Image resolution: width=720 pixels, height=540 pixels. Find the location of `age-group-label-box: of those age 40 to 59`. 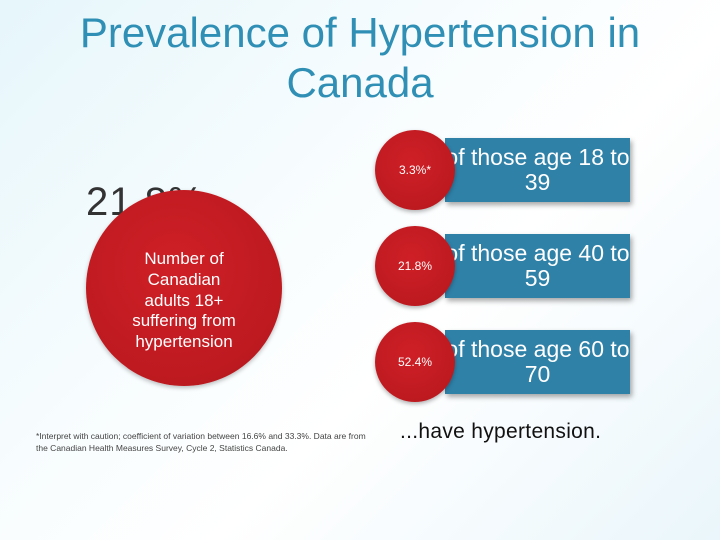

age-group-label-box: of those age 40 to 59 is located at coordinates (537, 266).